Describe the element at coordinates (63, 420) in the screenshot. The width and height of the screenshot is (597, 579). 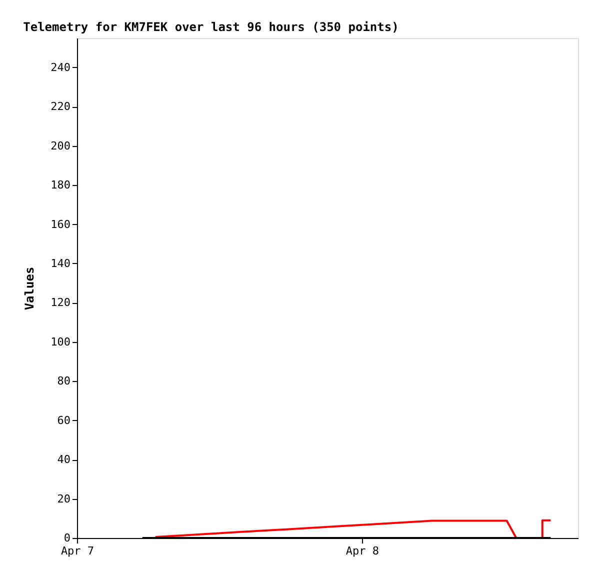
I see `y-tick-label: 60` at that location.